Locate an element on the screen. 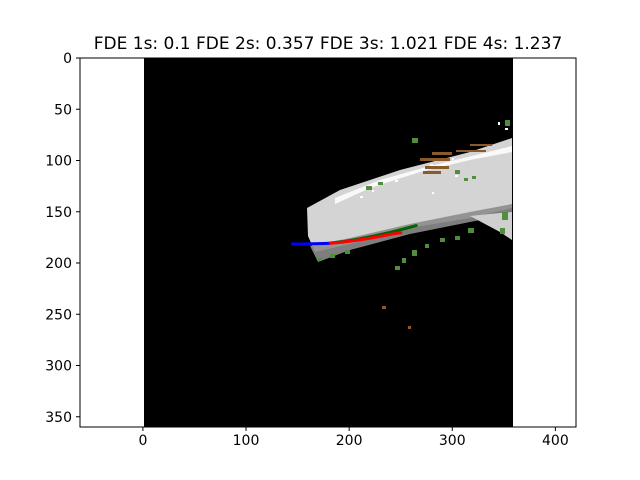  road-upper-edge is located at coordinates (423, 175).